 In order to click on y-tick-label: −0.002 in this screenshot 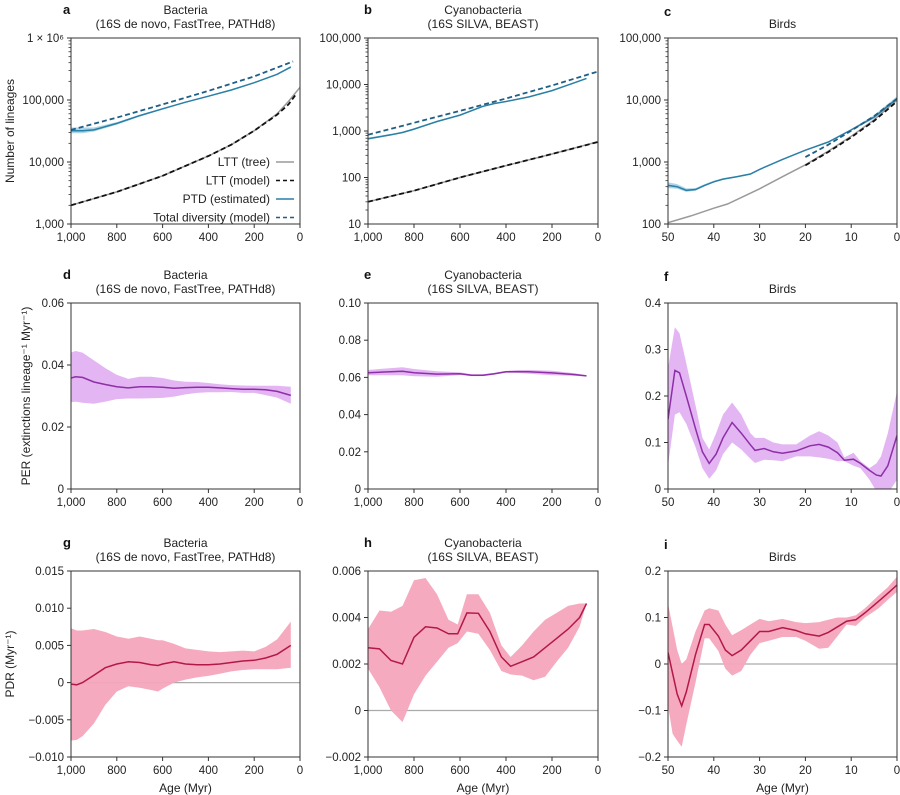, I will do `click(344, 758)`.